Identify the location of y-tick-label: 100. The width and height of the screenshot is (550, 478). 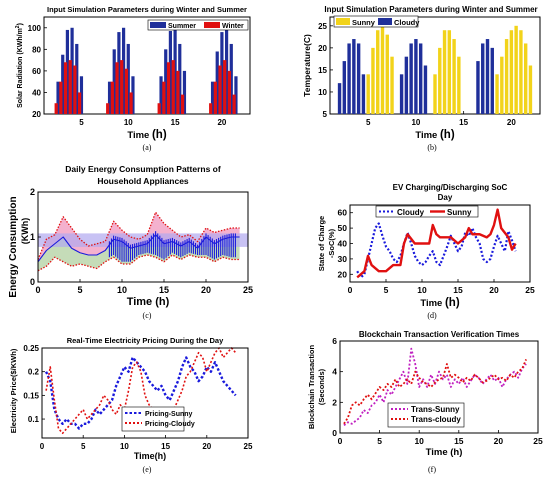
(35, 28).